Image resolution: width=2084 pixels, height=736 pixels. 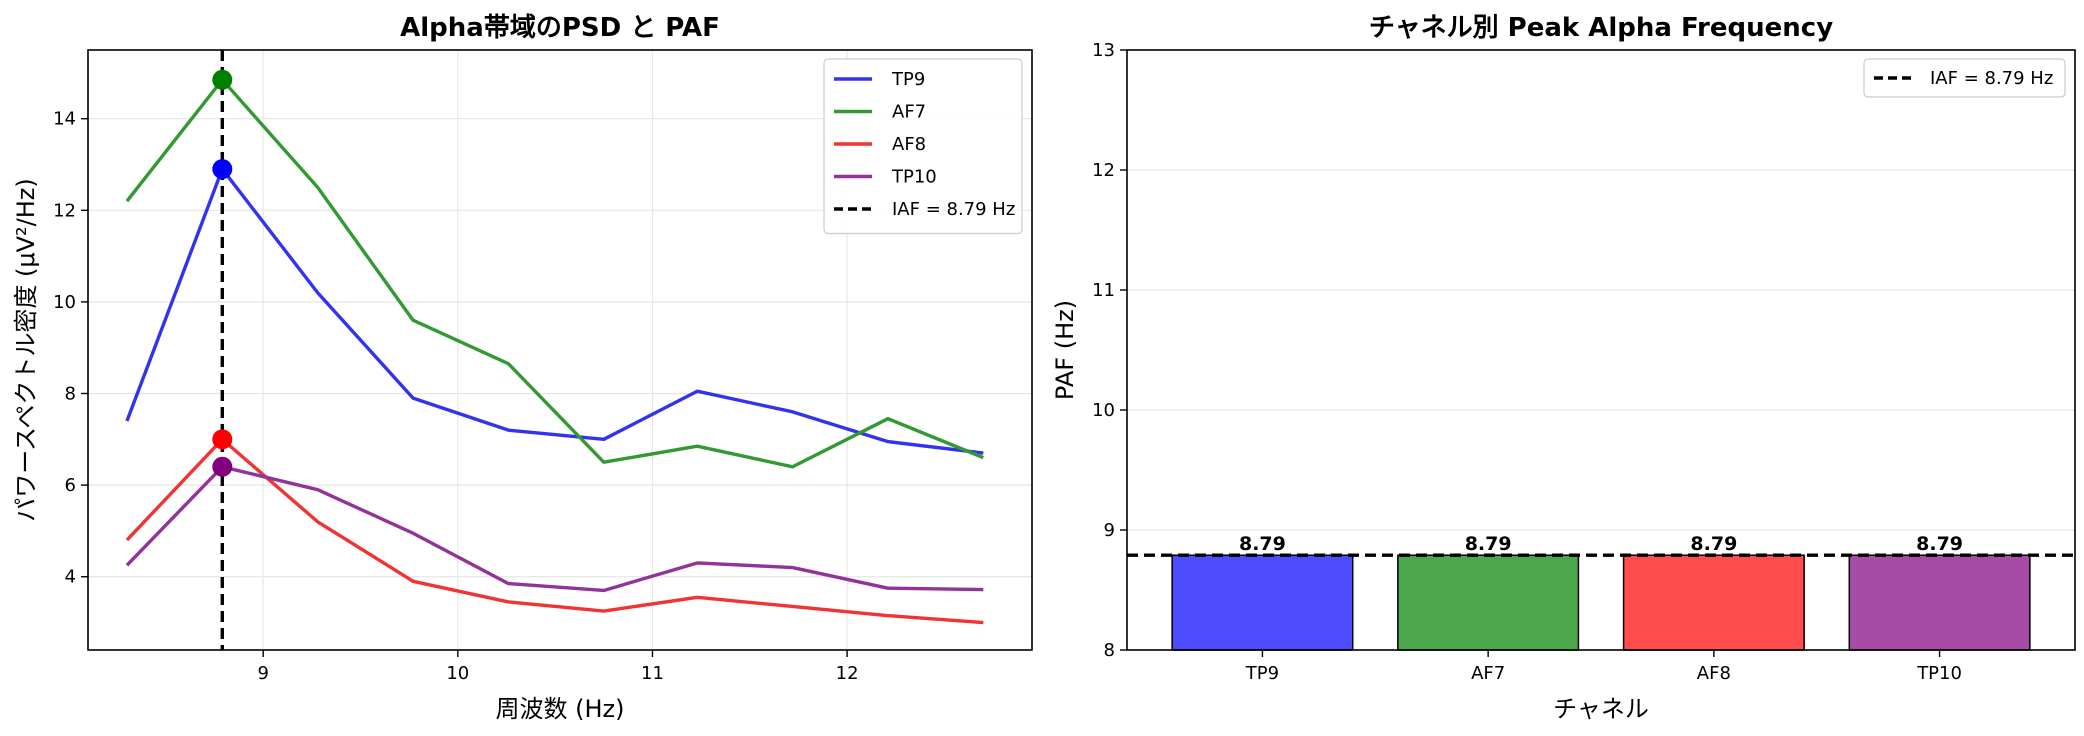 I want to click on x-tick-label: AF7, so click(x=1488, y=673).